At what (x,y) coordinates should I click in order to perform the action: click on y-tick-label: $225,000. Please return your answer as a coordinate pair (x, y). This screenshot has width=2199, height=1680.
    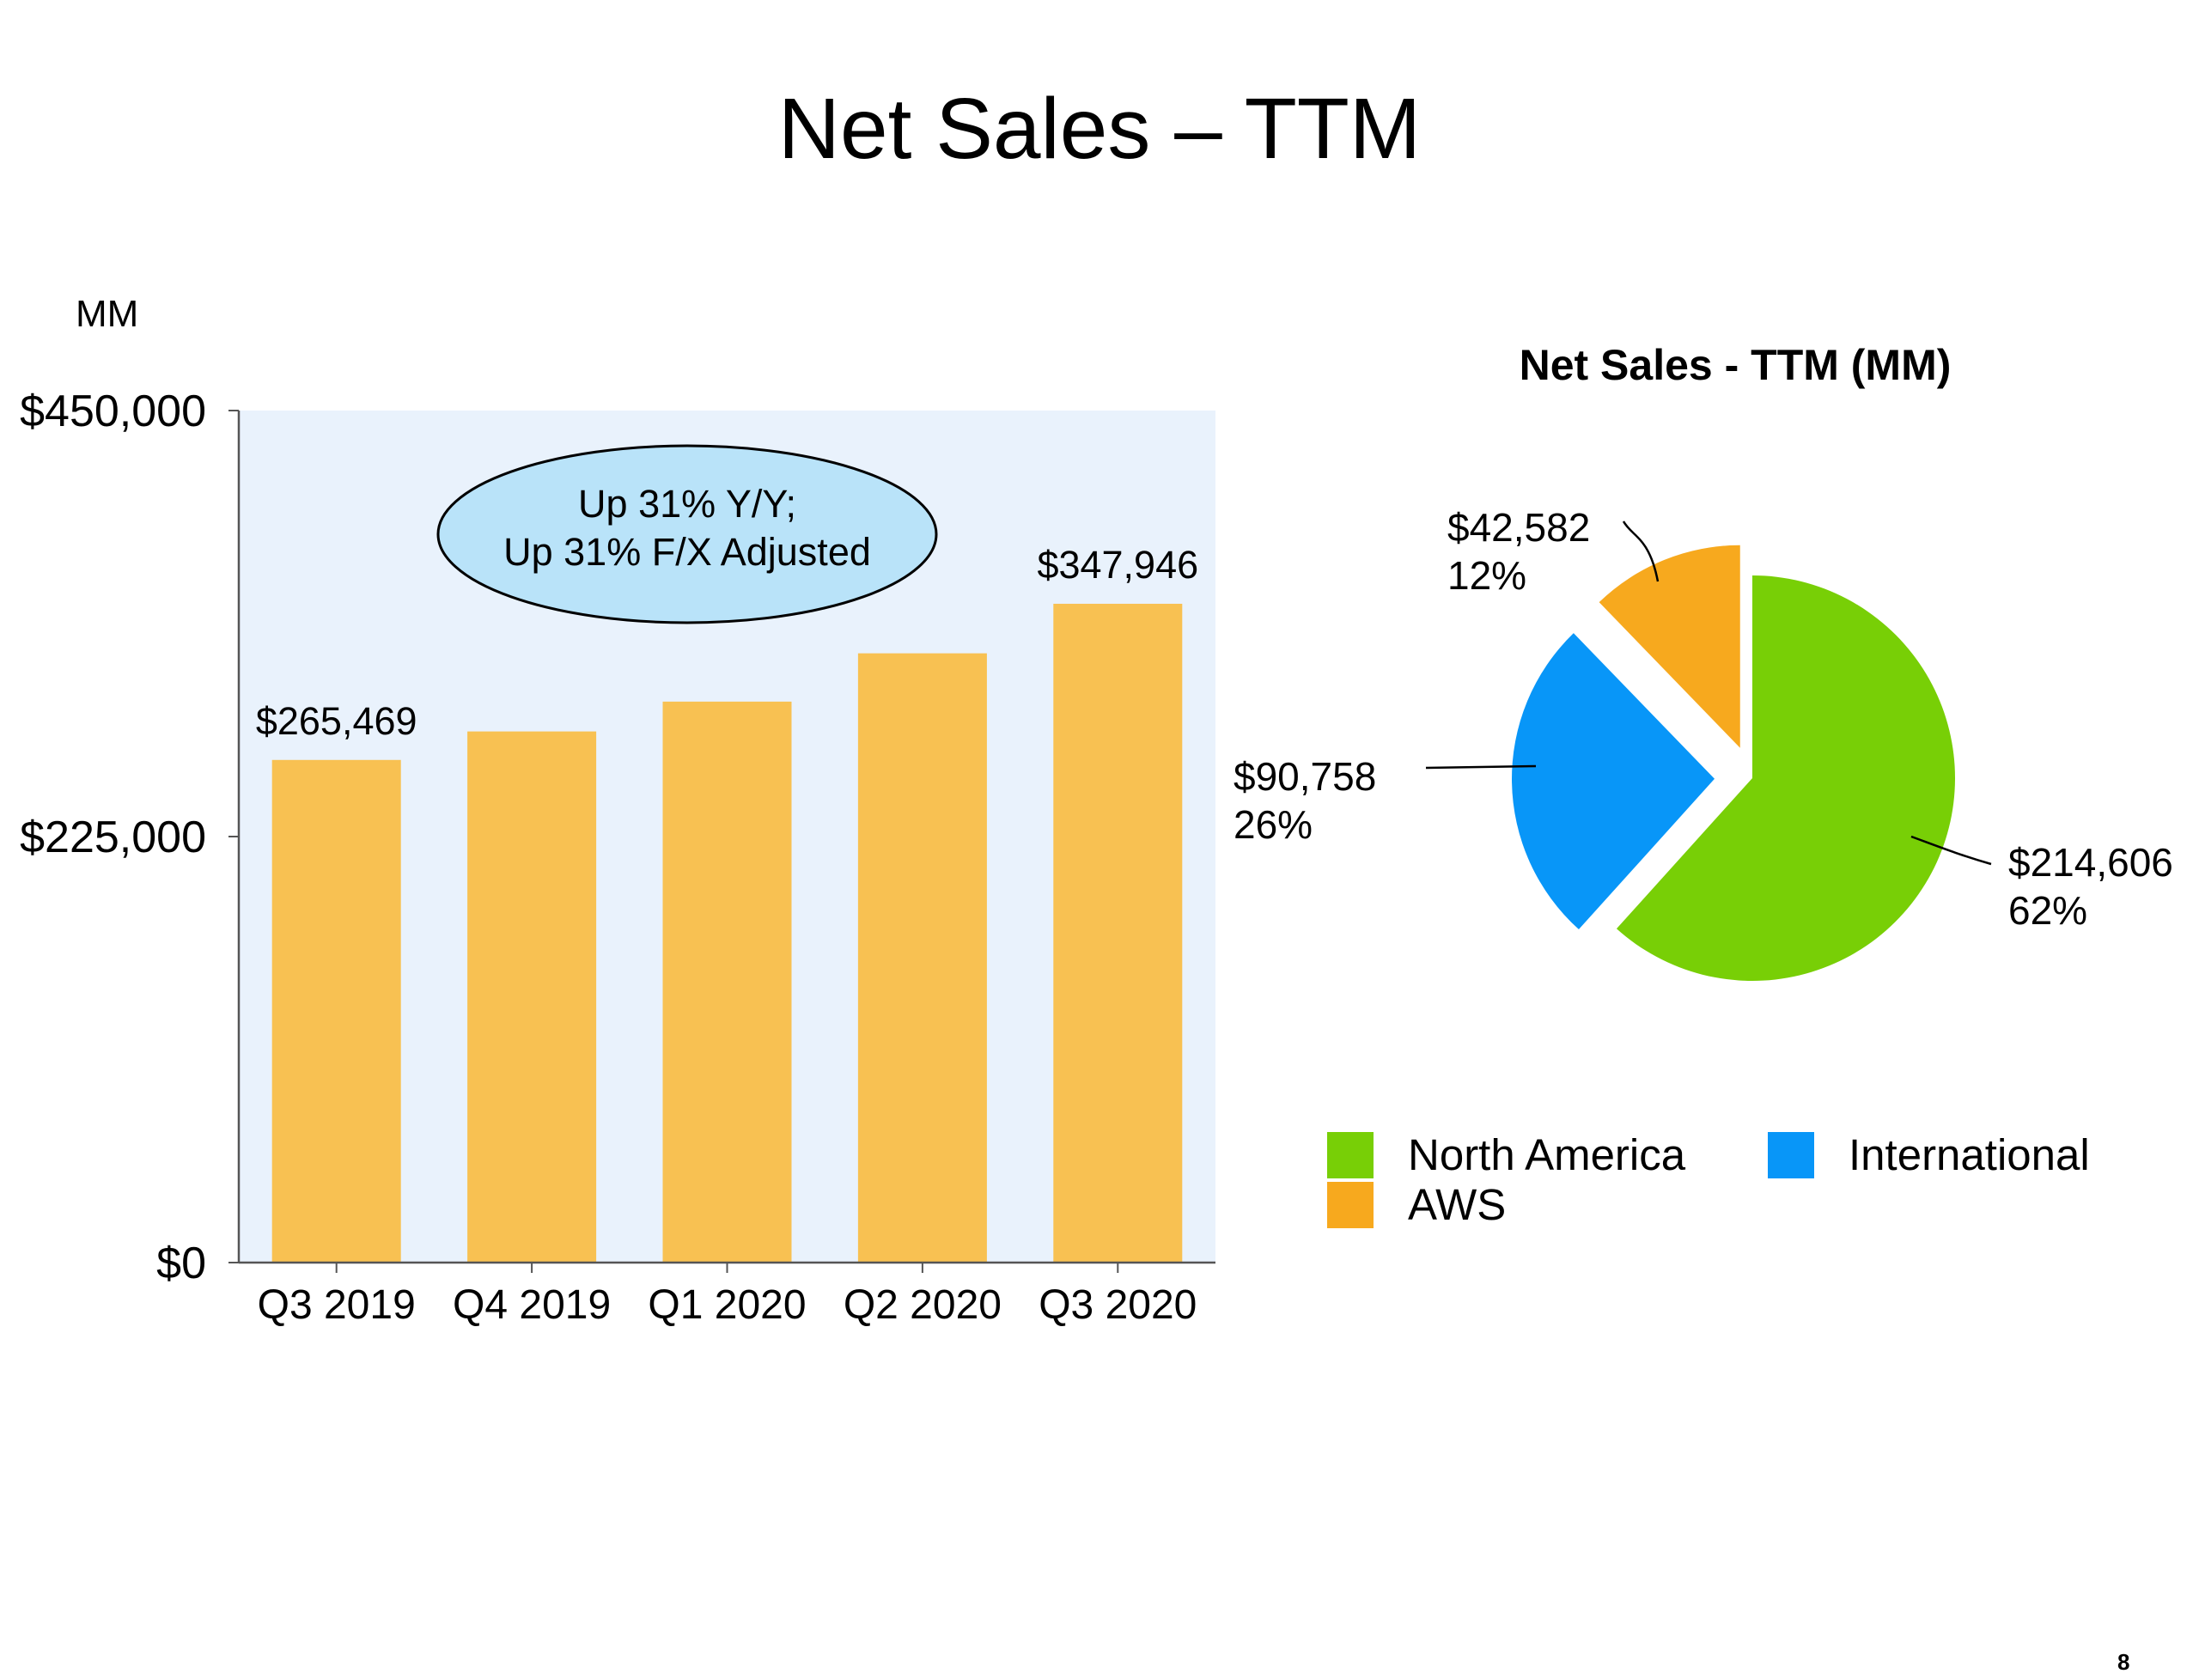
    Looking at the image, I should click on (113, 838).